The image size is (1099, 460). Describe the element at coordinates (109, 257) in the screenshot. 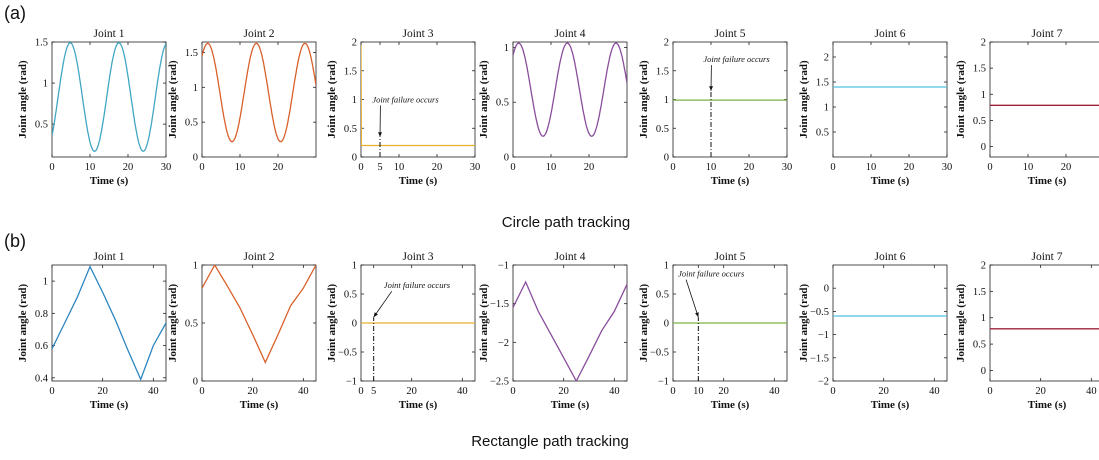

I see `subplot-title: Joint 1` at that location.